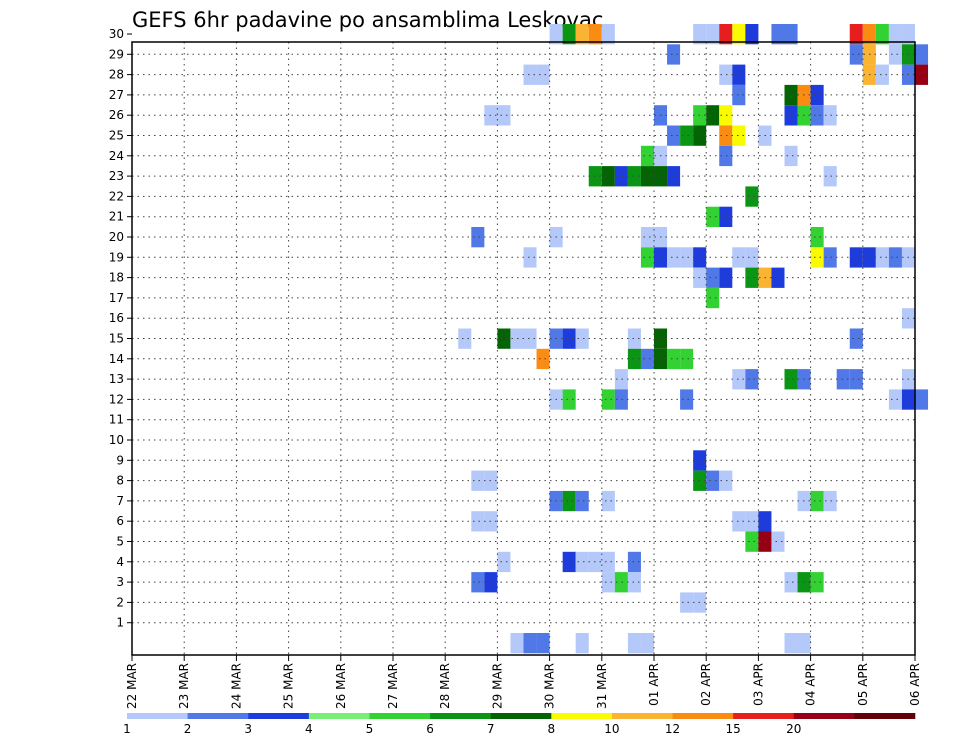 The image size is (960, 742). Describe the element at coordinates (654, 684) in the screenshot. I see `x-tick-label: 01 APR` at that location.